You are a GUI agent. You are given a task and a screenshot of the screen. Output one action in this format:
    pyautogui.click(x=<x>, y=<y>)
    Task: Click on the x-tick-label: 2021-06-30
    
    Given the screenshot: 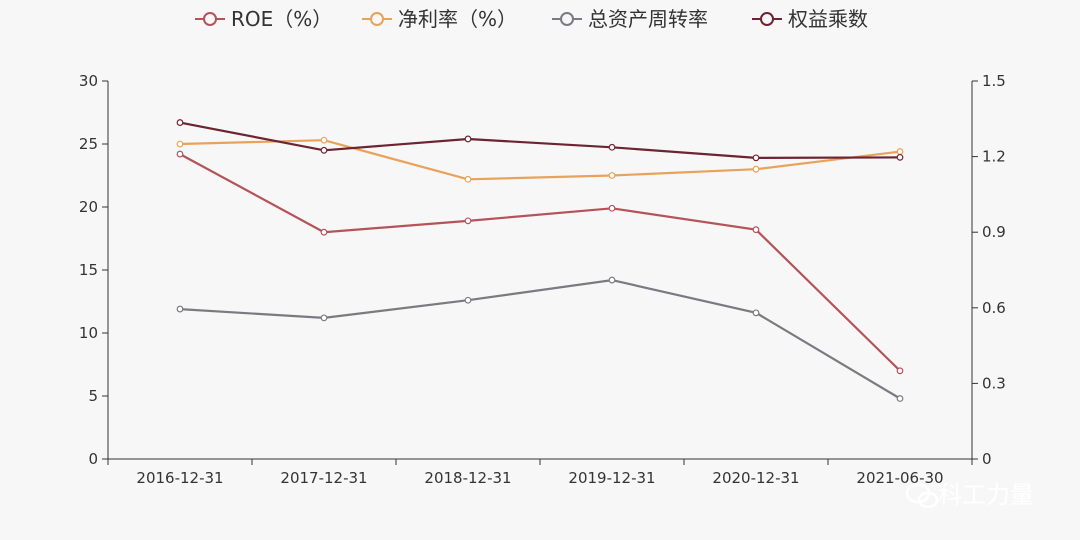 What is the action you would take?
    pyautogui.click(x=899, y=478)
    